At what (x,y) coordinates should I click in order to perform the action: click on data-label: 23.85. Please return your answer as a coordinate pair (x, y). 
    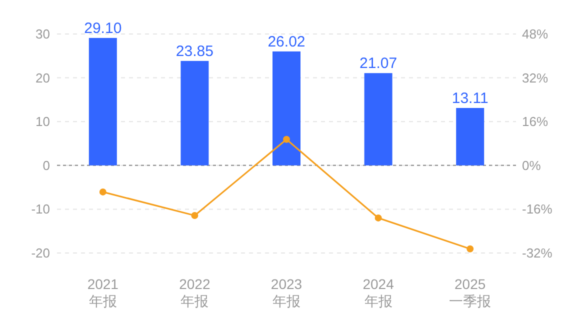
    Looking at the image, I should click on (195, 51).